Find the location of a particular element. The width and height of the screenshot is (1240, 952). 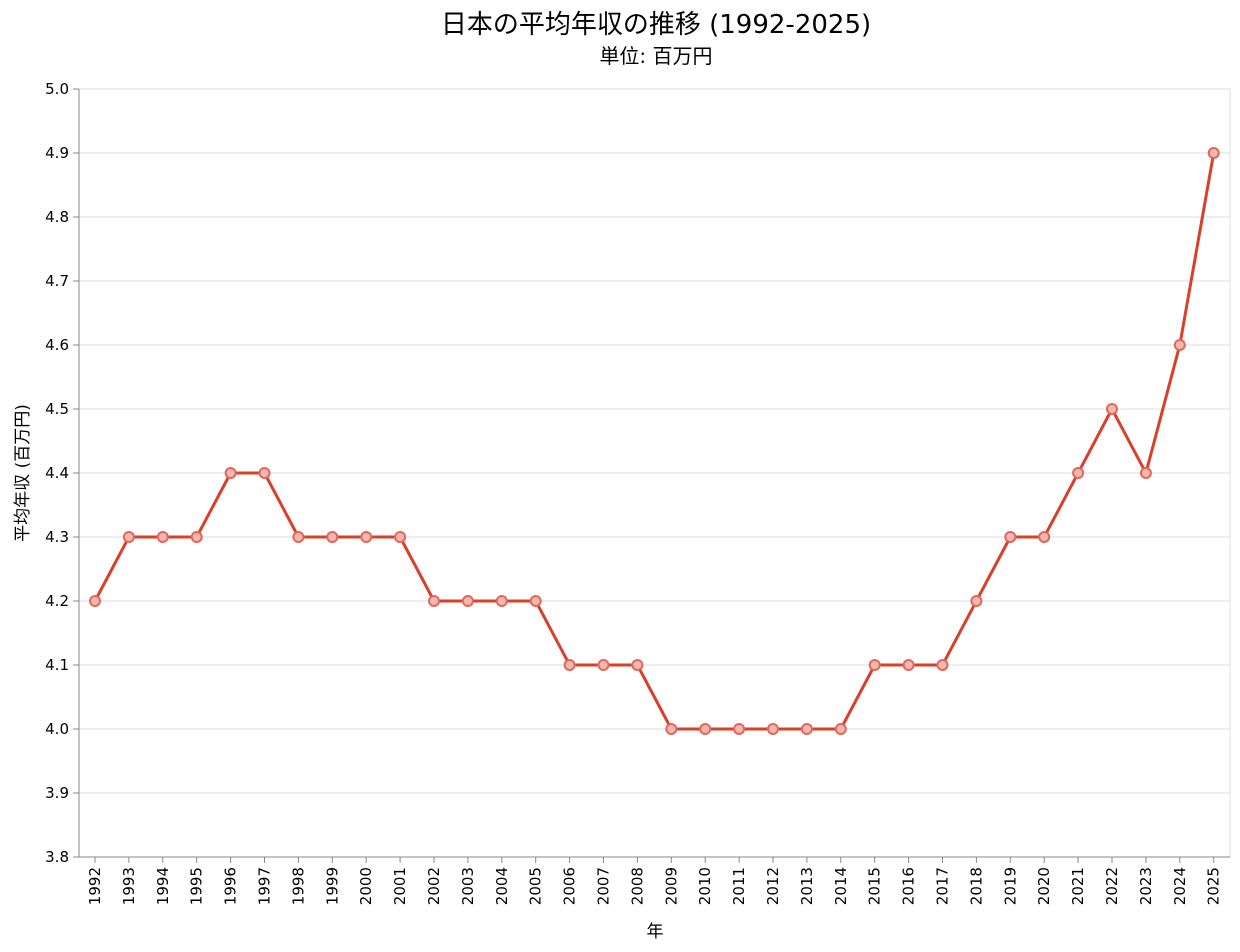

x-tick-label: 2021 is located at coordinates (1078, 886).